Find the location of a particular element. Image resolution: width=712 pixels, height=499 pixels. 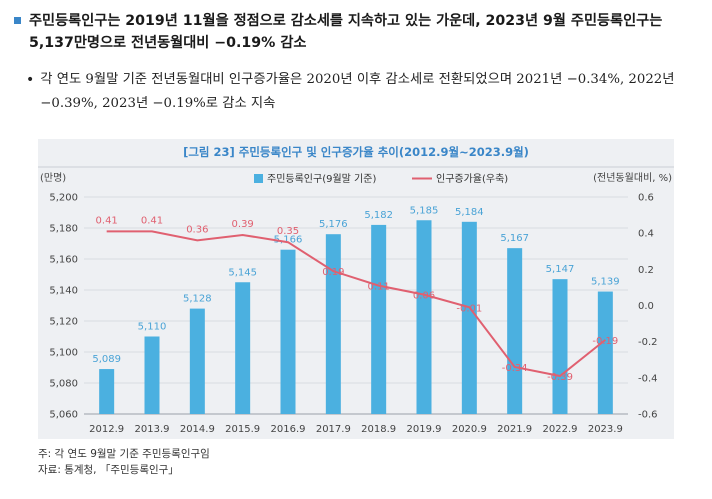

y-left-tick-label: 5,080 is located at coordinates (63, 384).